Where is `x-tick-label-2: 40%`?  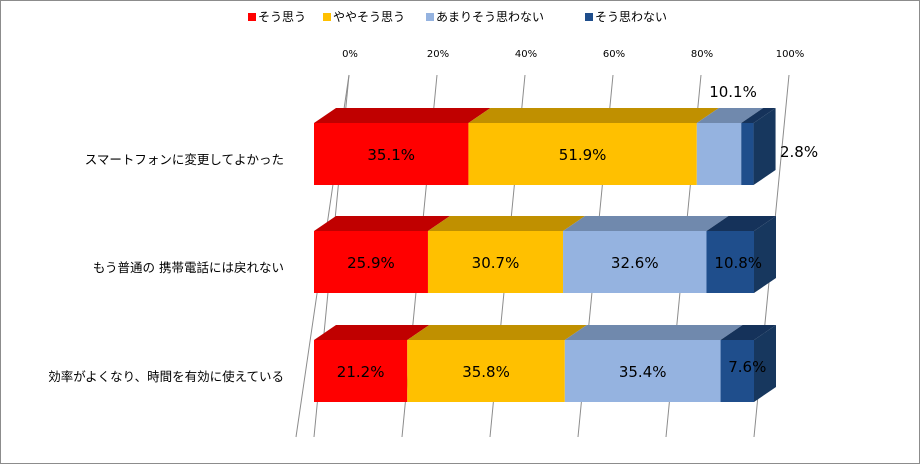 x-tick-label-2: 40% is located at coordinates (526, 54).